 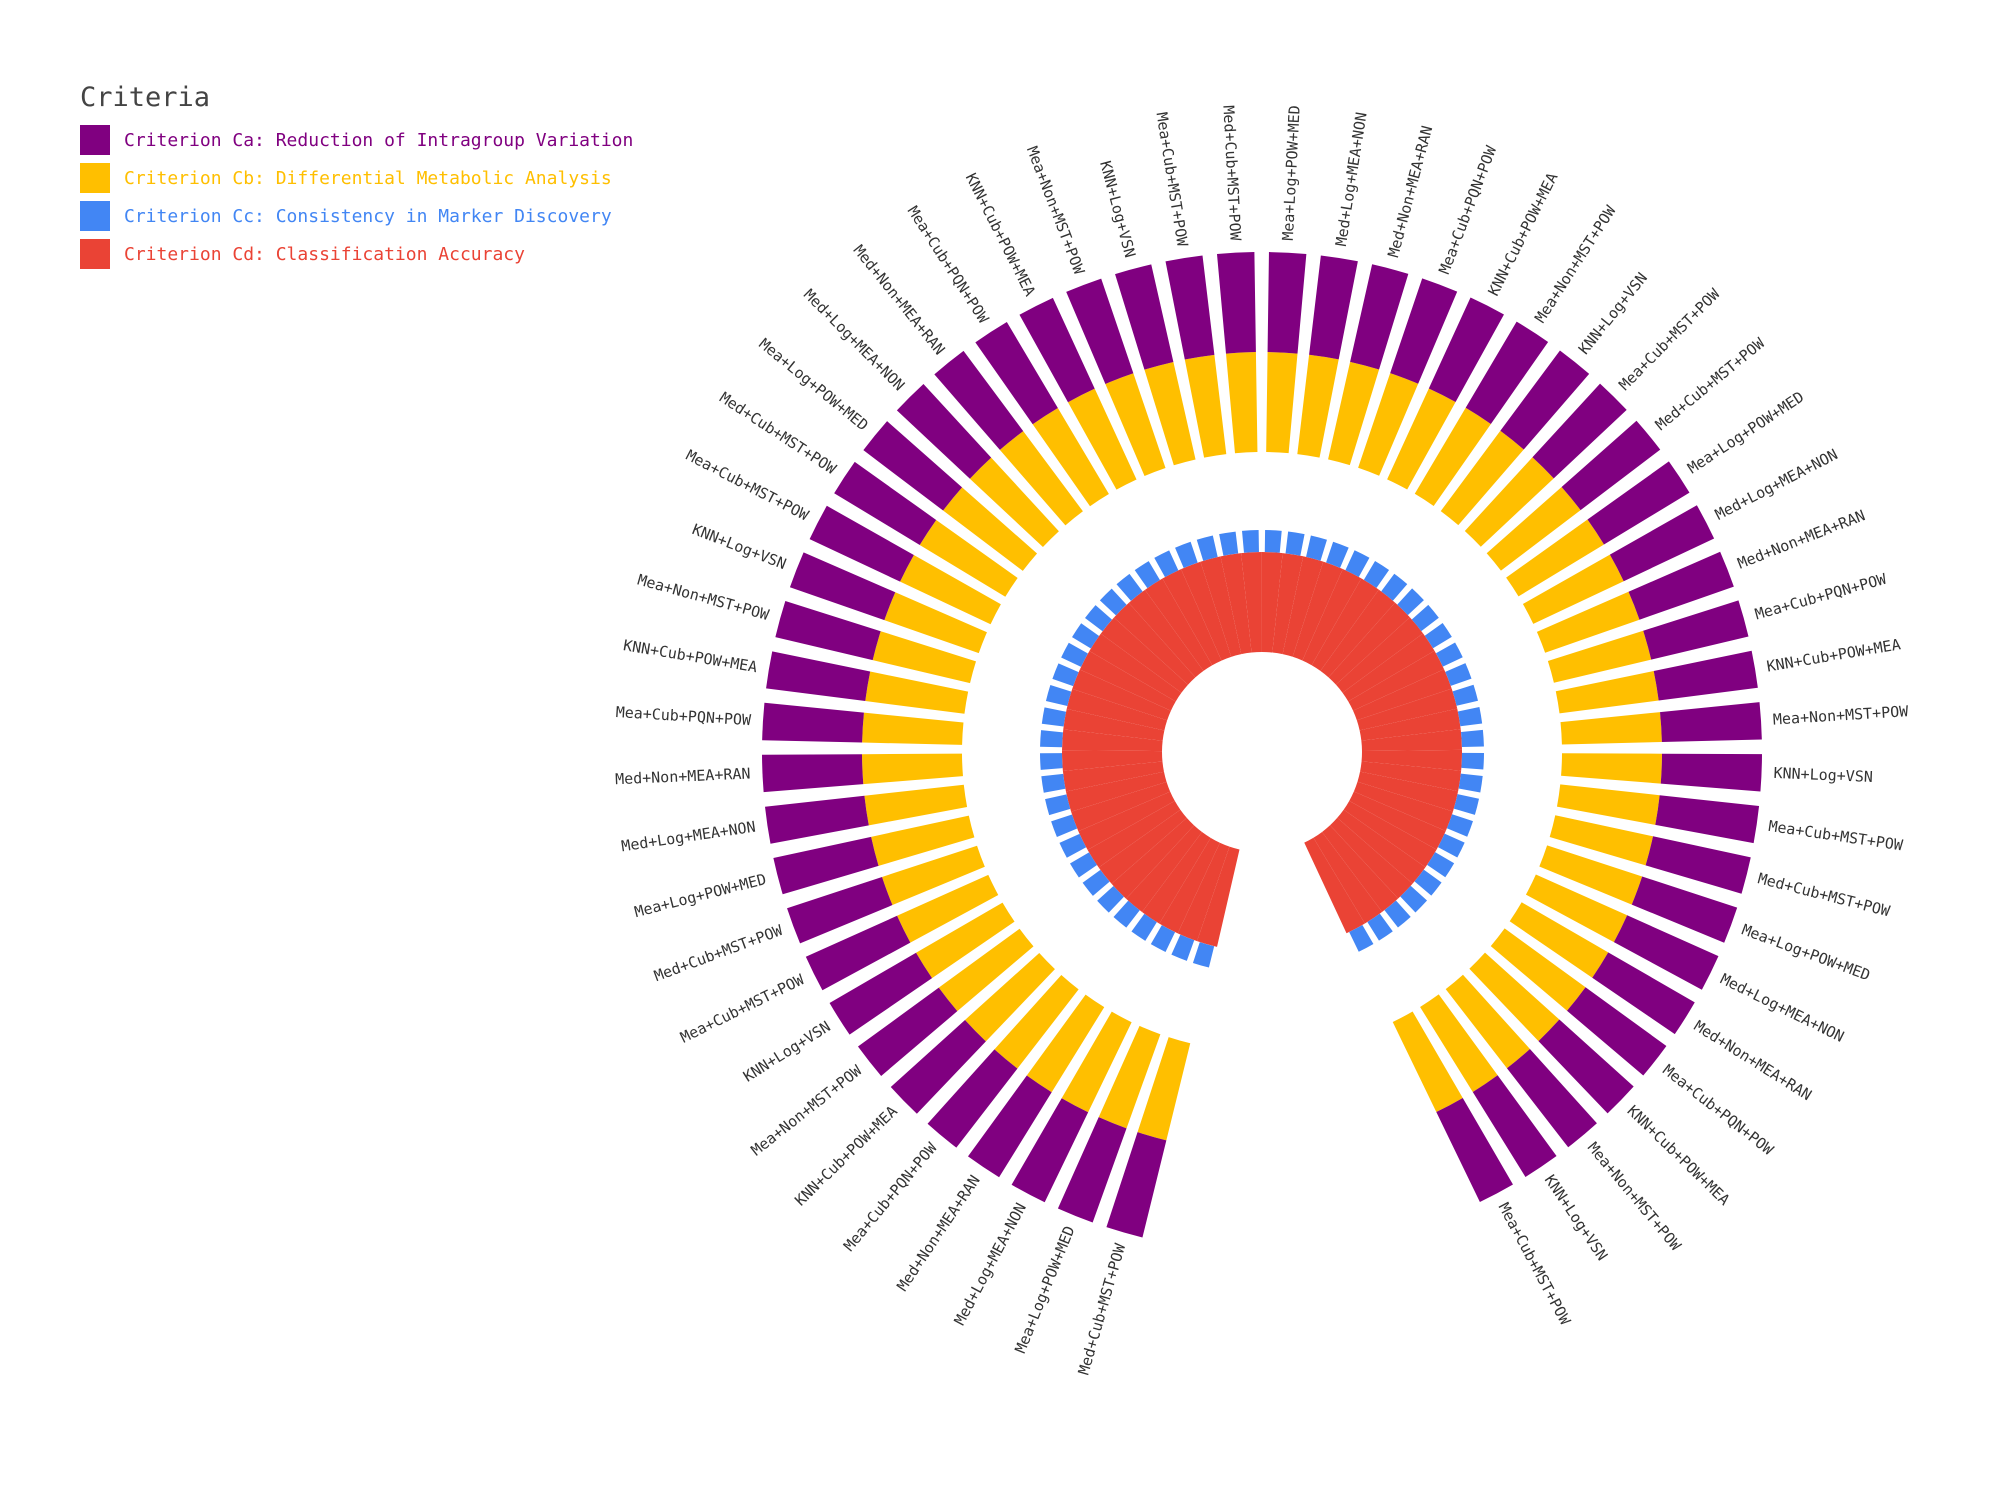 I want to click on tick-label: KNN+Cub+POW+MEA, so click(x=690, y=656).